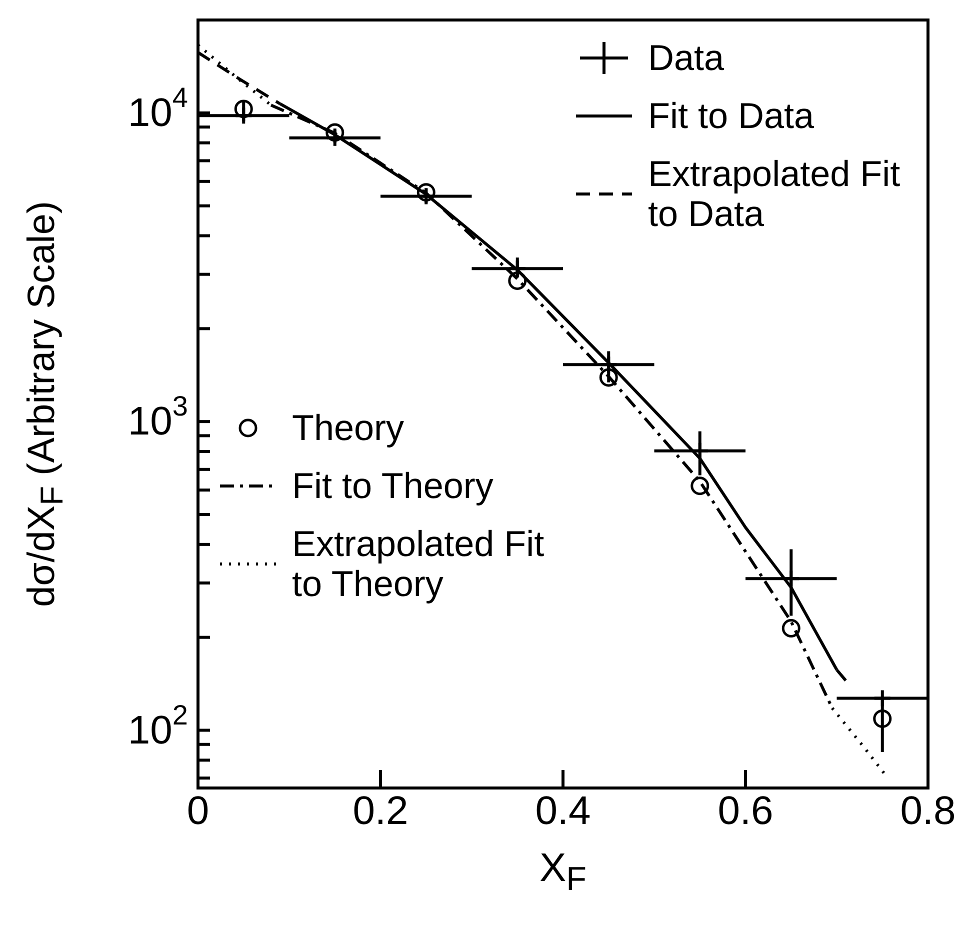 Image resolution: width=967 pixels, height=927 pixels. Describe the element at coordinates (687, 57) in the screenshot. I see `legend-label: Data` at that location.